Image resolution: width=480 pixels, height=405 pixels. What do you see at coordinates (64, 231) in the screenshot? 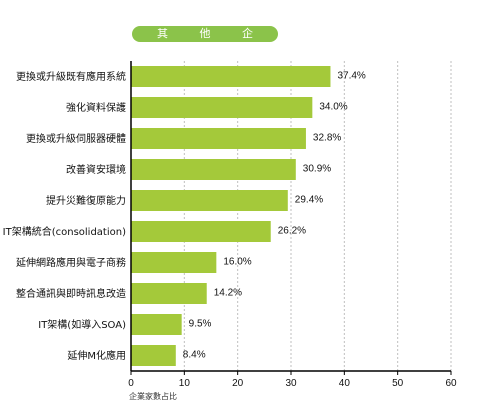
I see `category-label-6: IT架構統合(consolidation)` at bounding box center [64, 231].